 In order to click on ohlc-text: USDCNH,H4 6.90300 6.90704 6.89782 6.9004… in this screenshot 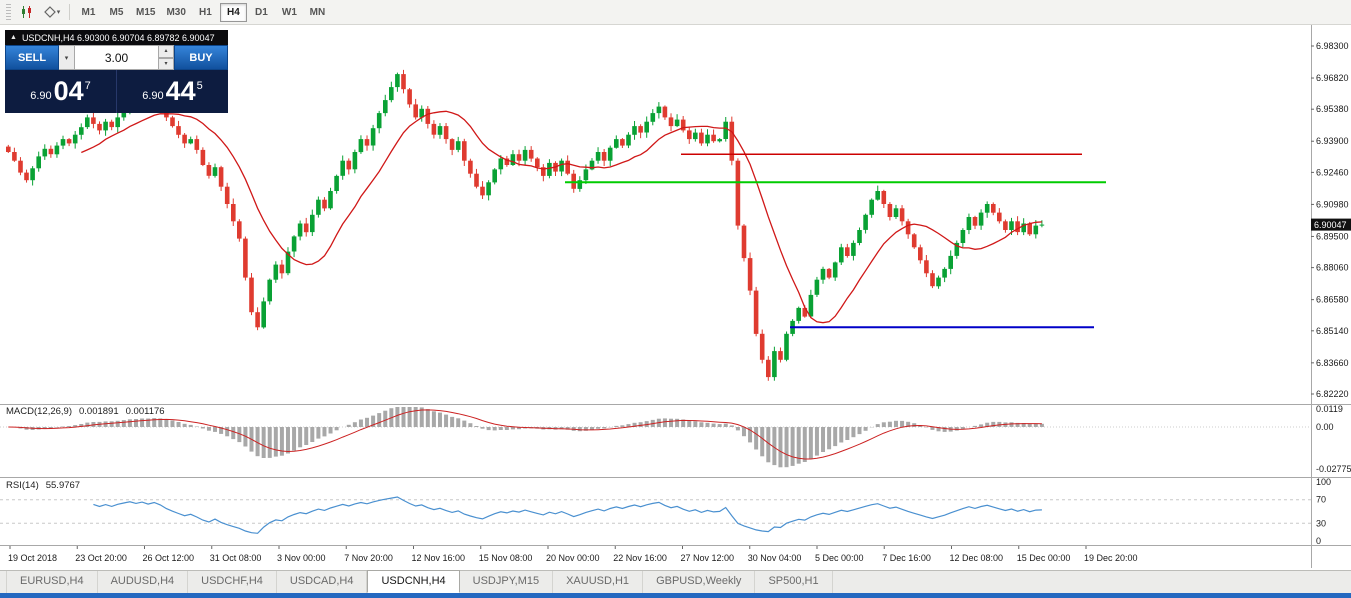, I will do `click(118, 37)`.